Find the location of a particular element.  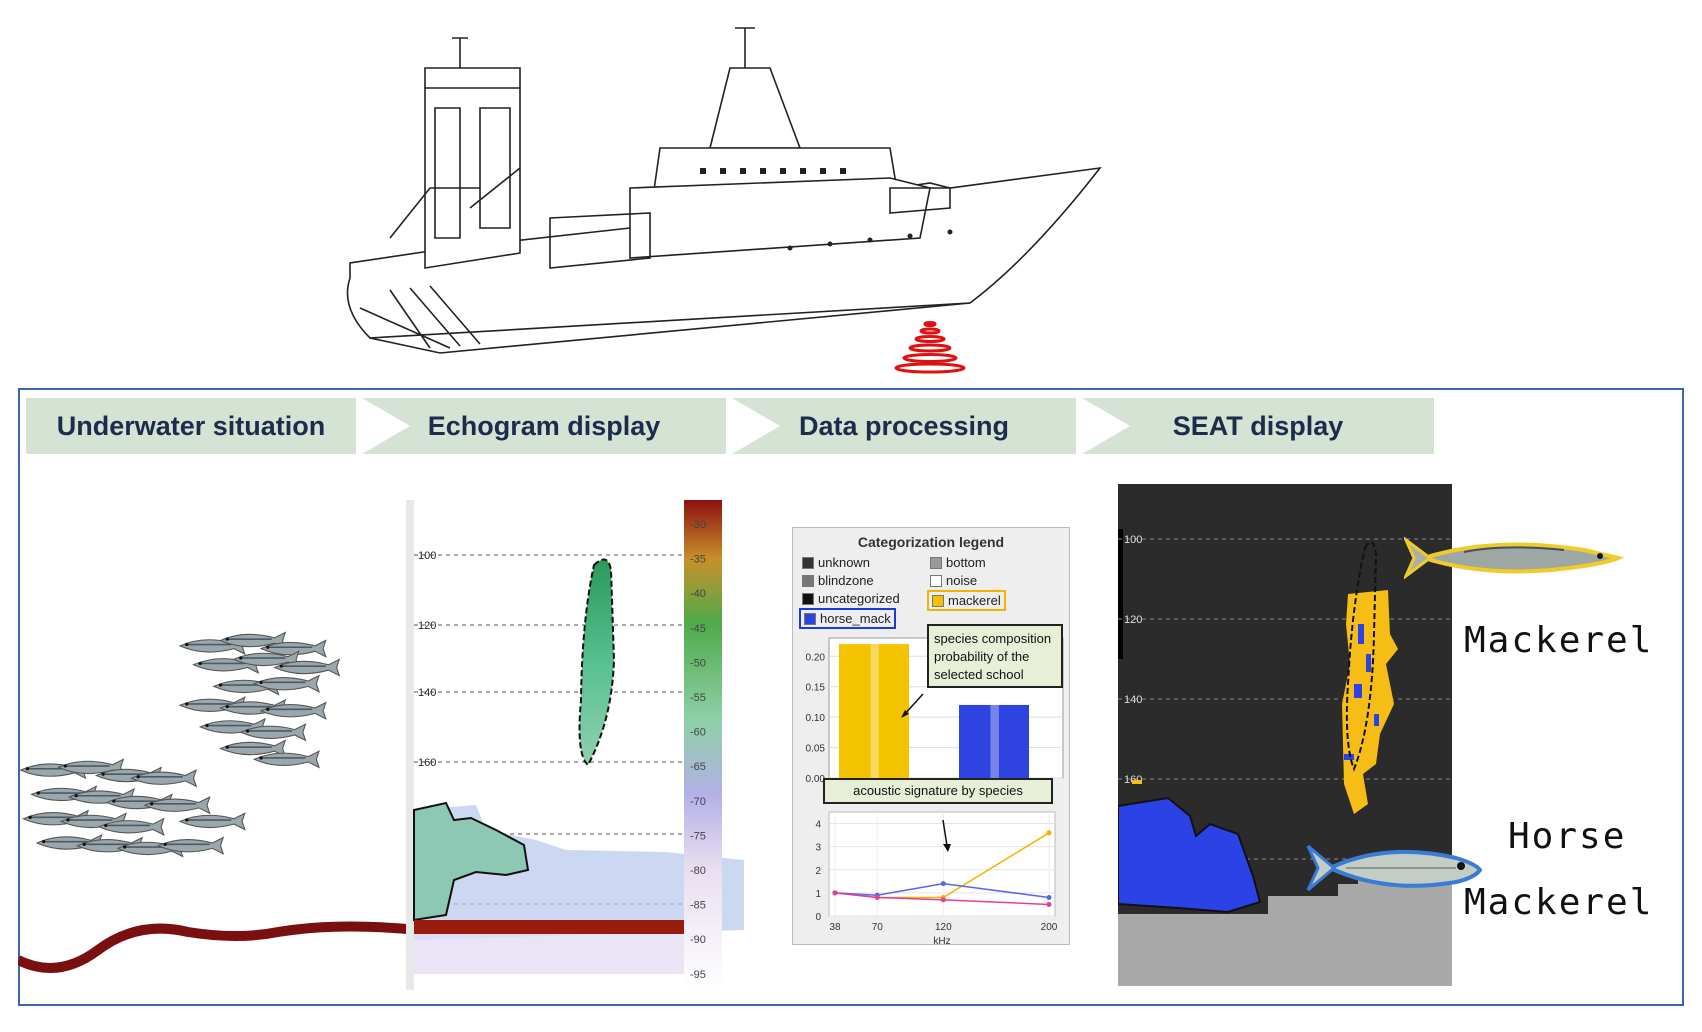

step-seat-display: SEAT display is located at coordinates (1258, 426).